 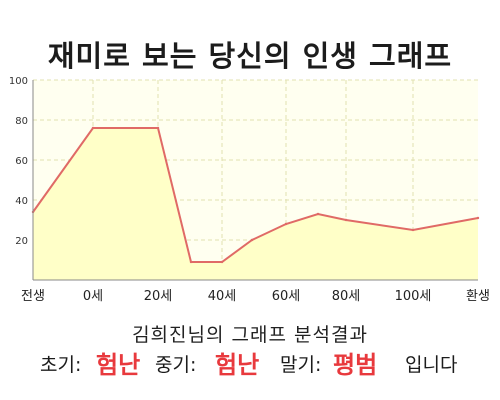 What do you see at coordinates (250, 335) in the screenshot?
I see `result-caption: 김희진님의 그래프 분석결과` at bounding box center [250, 335].